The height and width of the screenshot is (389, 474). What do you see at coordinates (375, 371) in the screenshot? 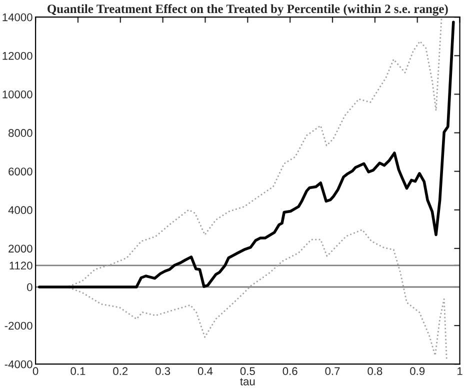
I see `x-tick-label: 0.8` at bounding box center [375, 371].